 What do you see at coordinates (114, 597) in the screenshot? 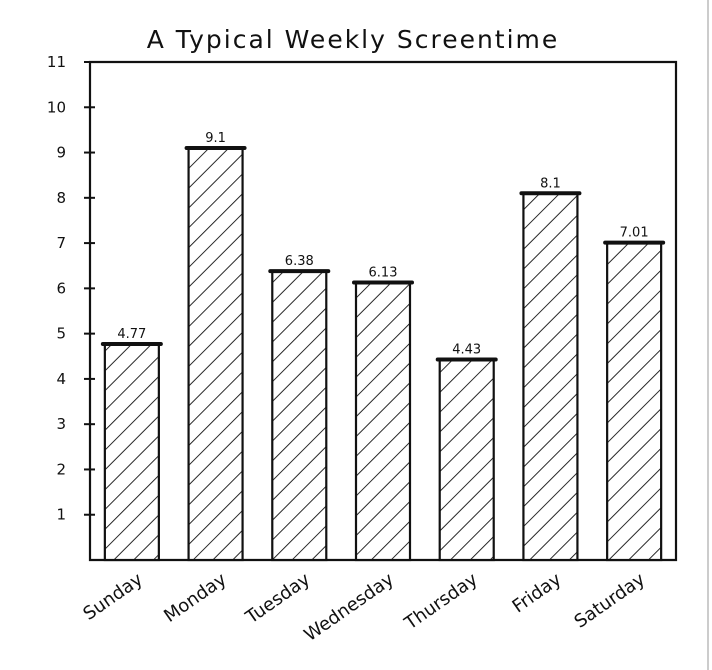
I see `x-tick-label: Sunday` at bounding box center [114, 597].